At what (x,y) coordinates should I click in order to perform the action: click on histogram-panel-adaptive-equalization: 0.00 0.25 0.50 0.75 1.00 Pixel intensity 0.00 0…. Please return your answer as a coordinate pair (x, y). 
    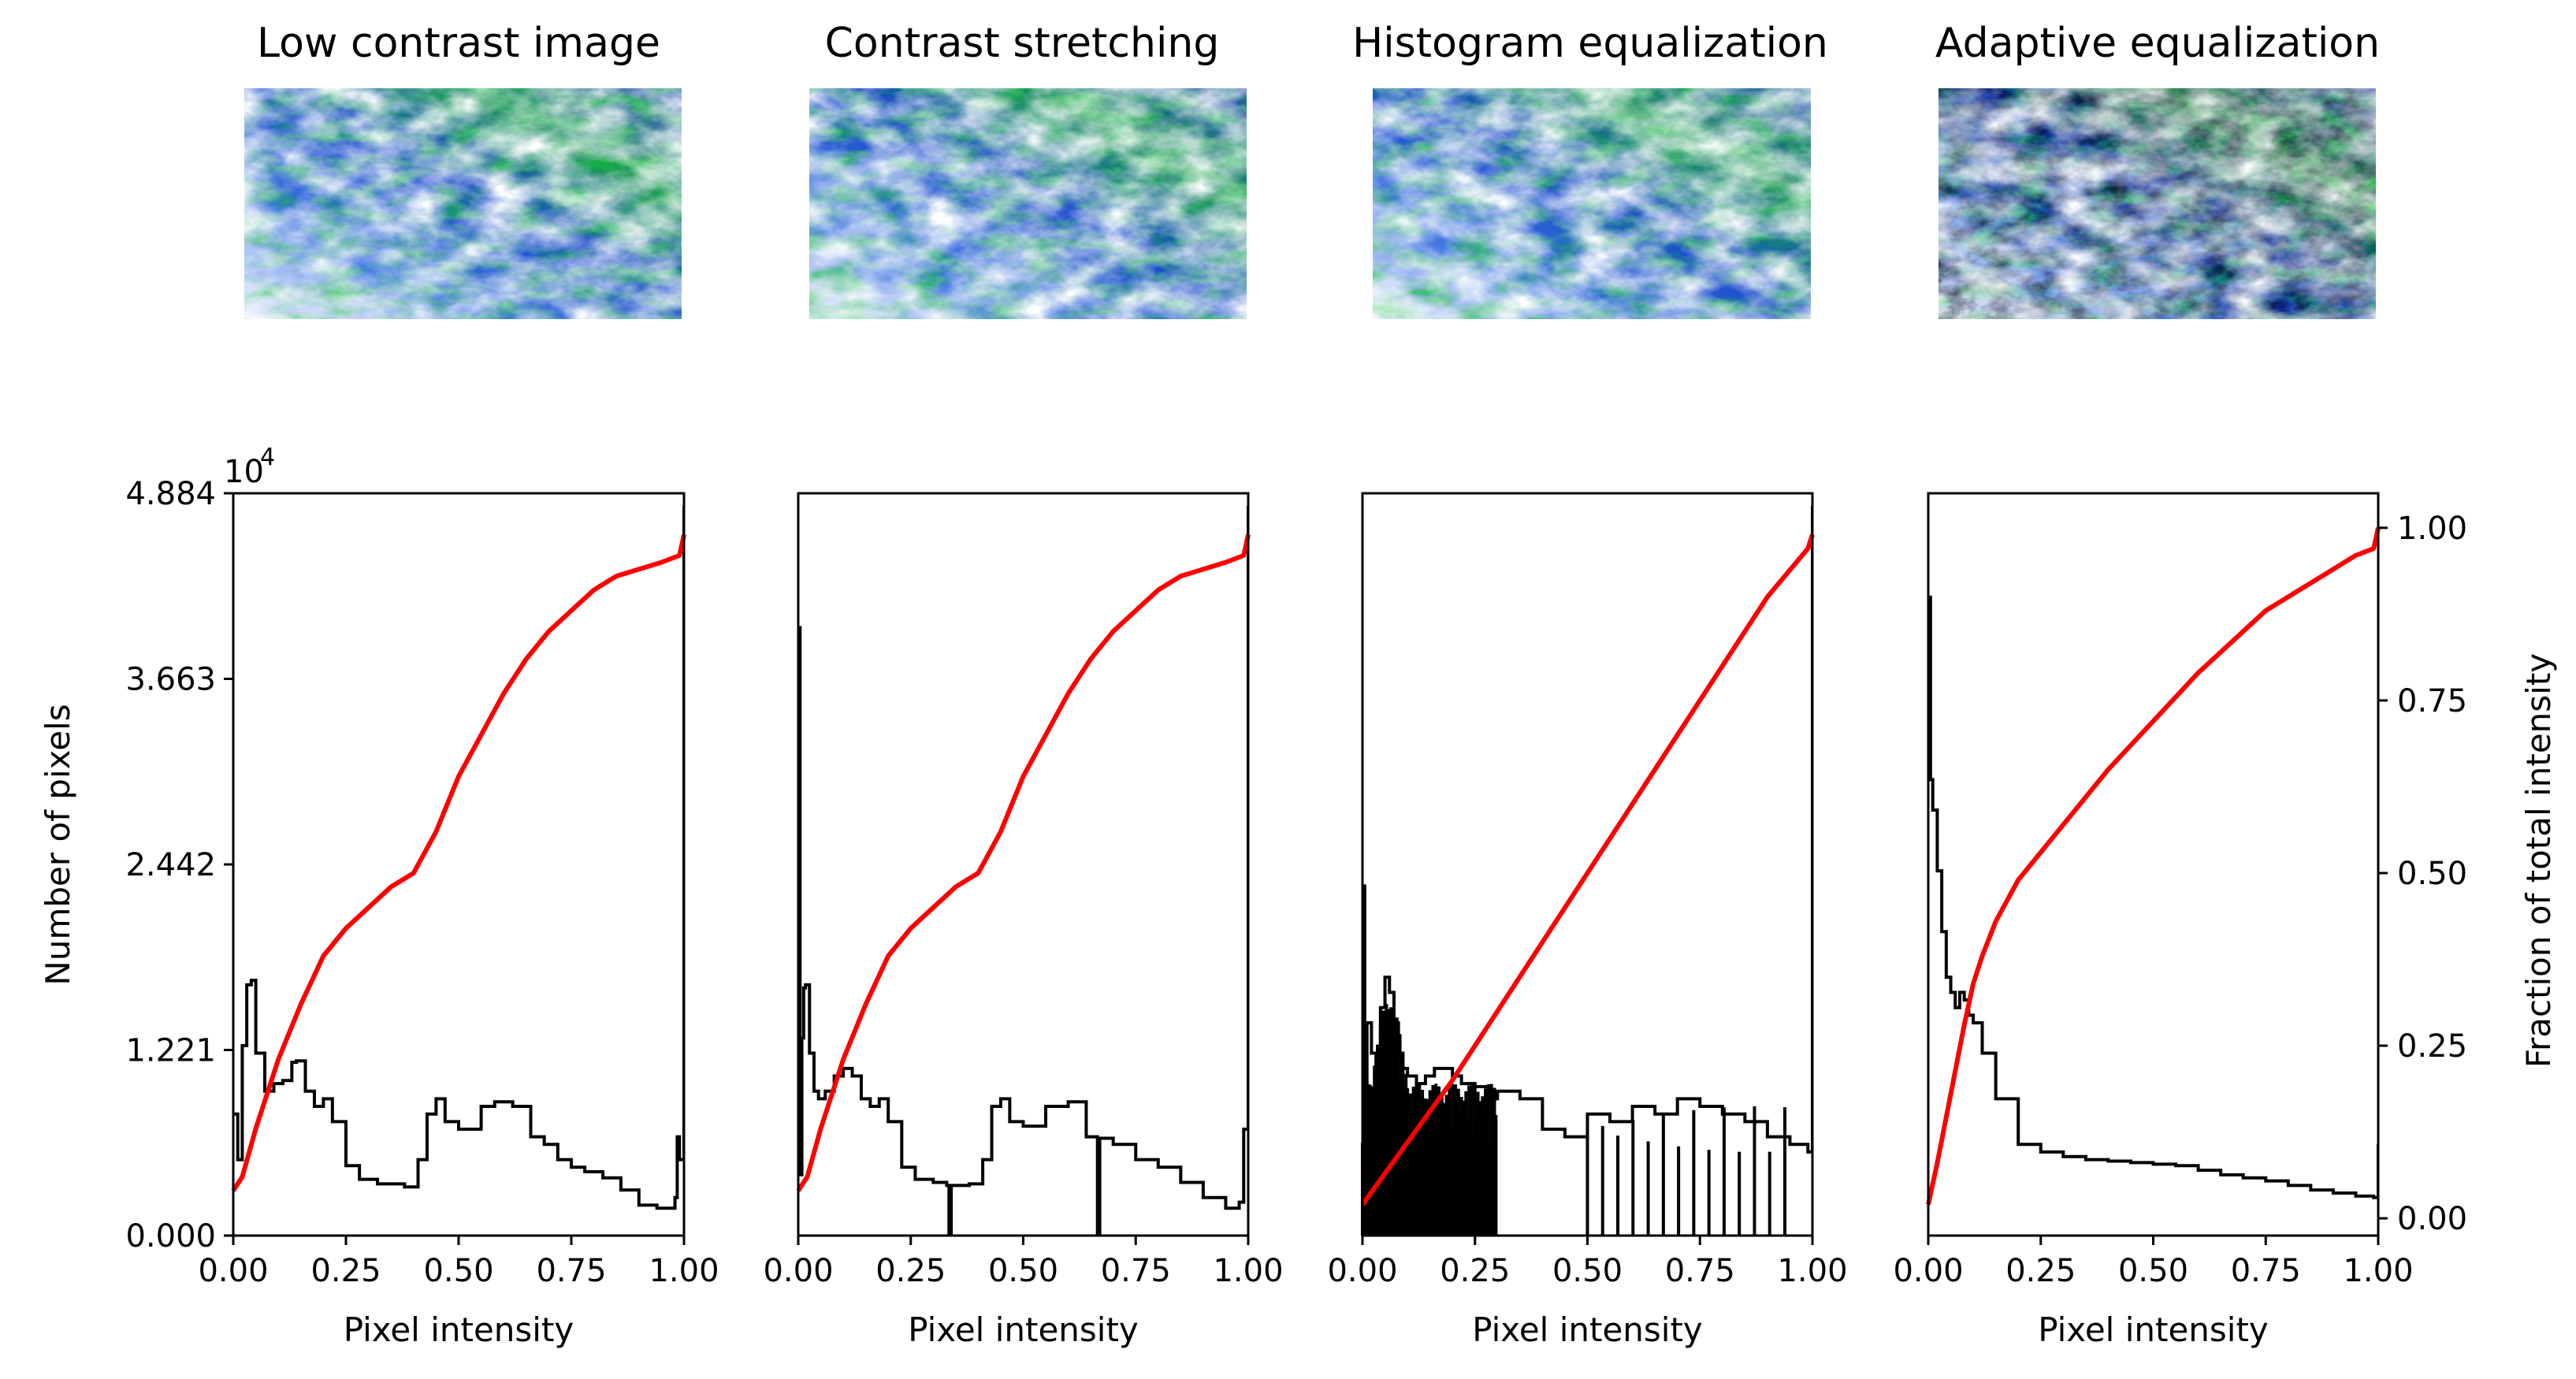
    Looking at the image, I should click on (2180, 920).